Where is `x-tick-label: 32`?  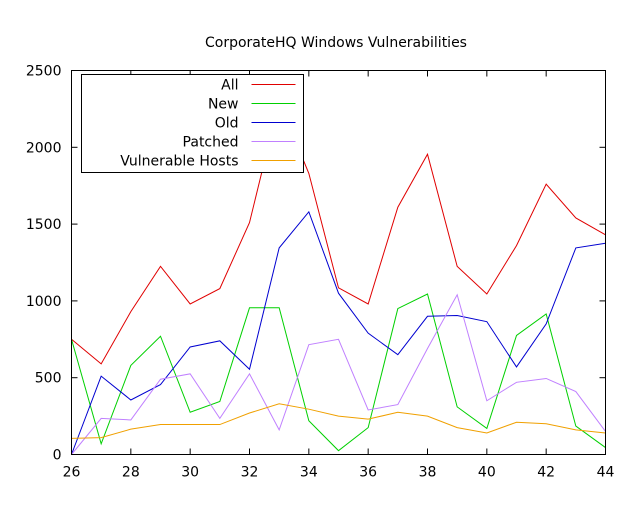
x-tick-label: 32 is located at coordinates (250, 473).